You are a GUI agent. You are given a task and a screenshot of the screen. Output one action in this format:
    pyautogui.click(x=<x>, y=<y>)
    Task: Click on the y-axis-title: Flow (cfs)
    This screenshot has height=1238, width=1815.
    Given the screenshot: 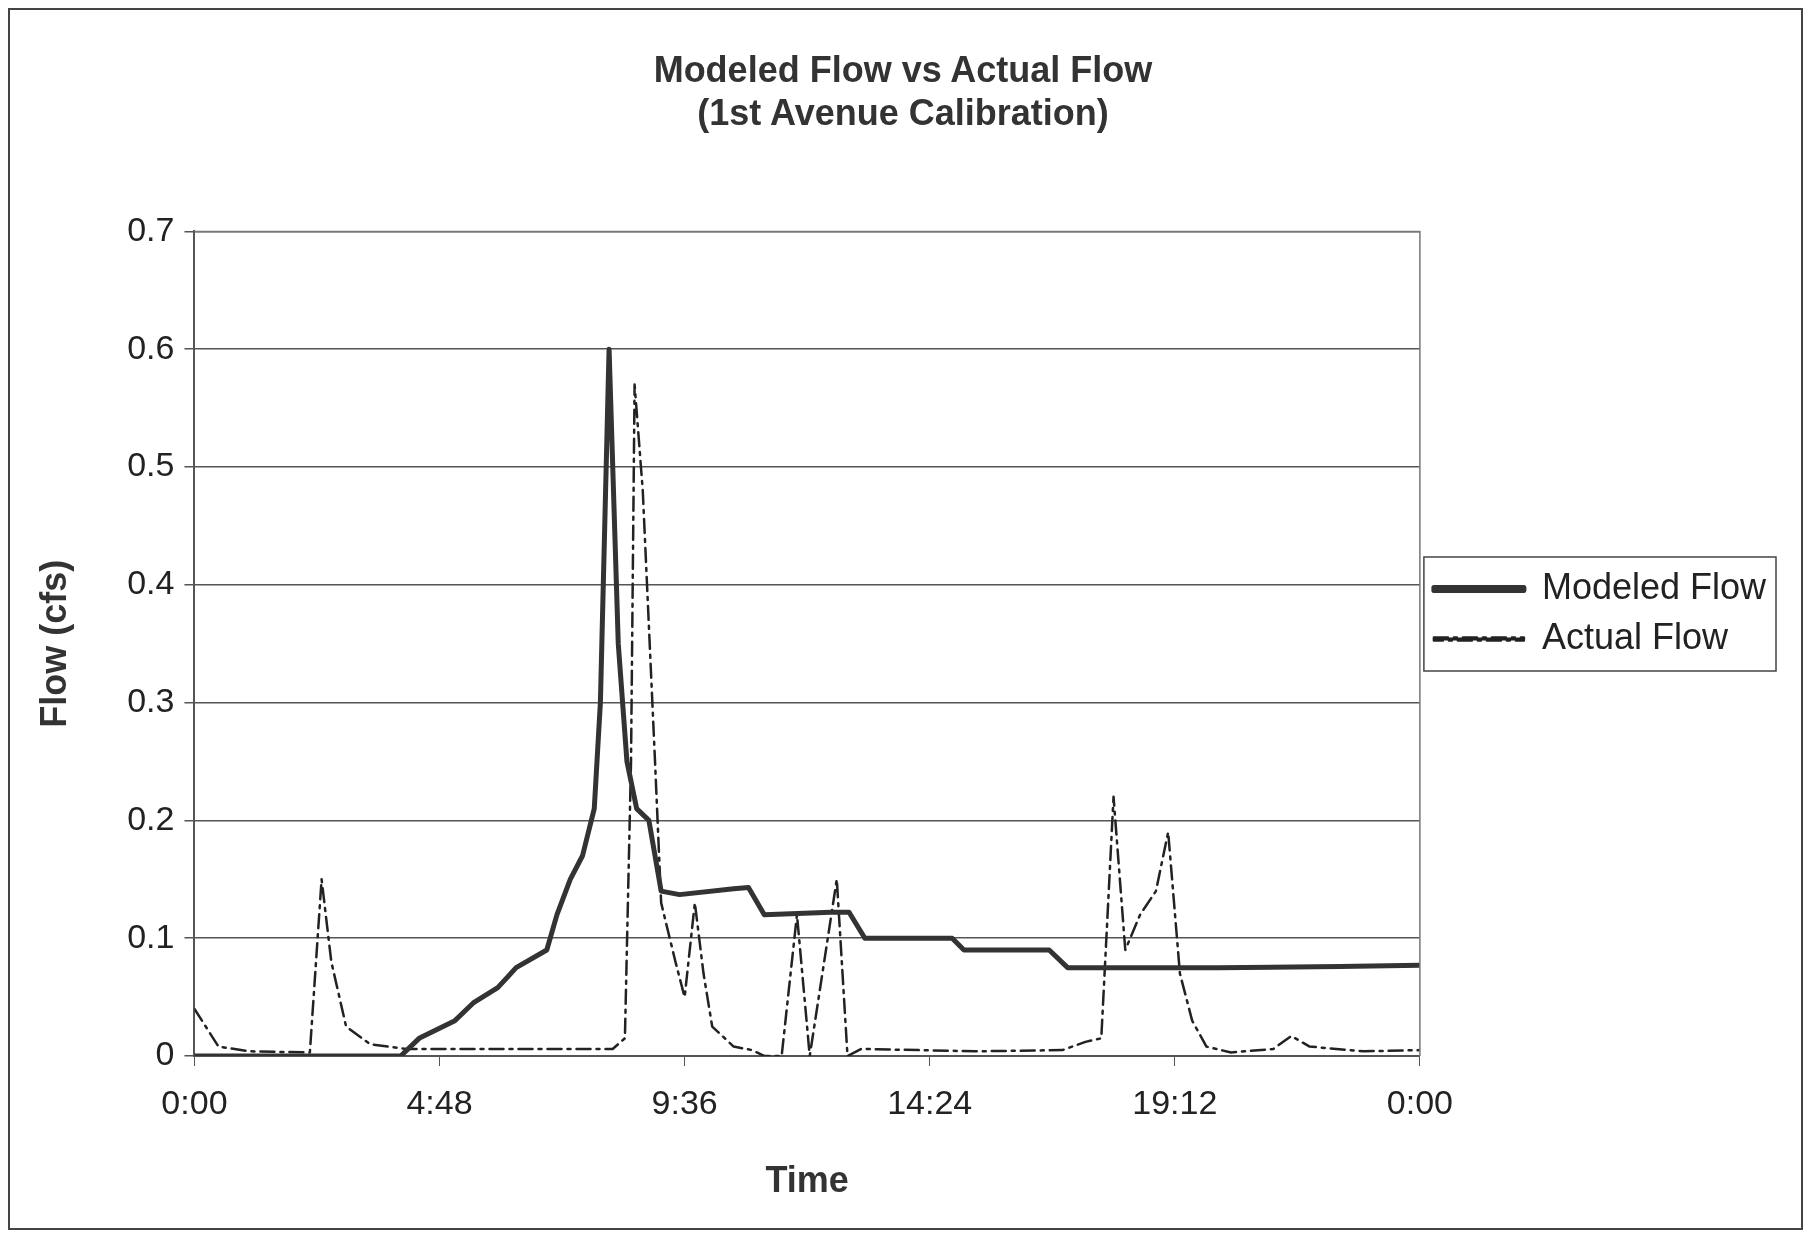 What is the action you would take?
    pyautogui.click(x=53, y=643)
    